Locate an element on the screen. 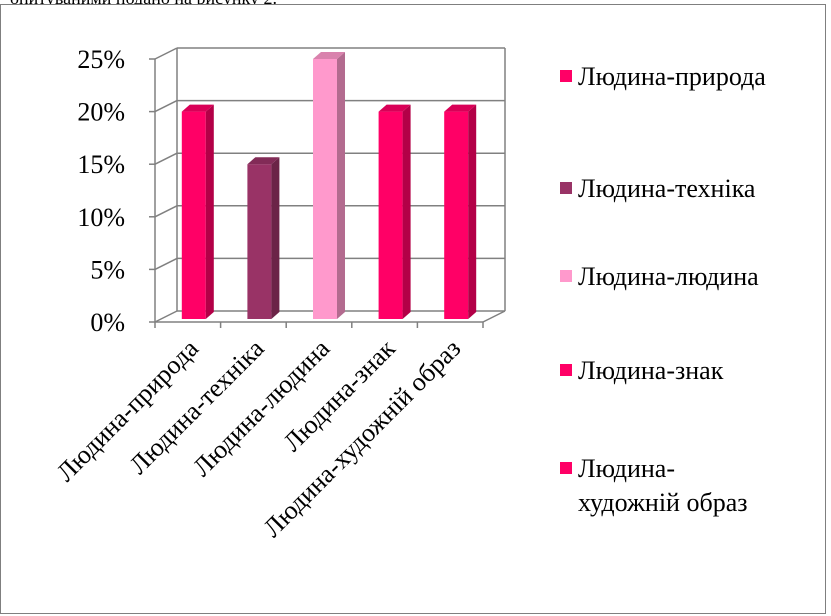  legend-label-1: Людина-природа is located at coordinates (672, 76).